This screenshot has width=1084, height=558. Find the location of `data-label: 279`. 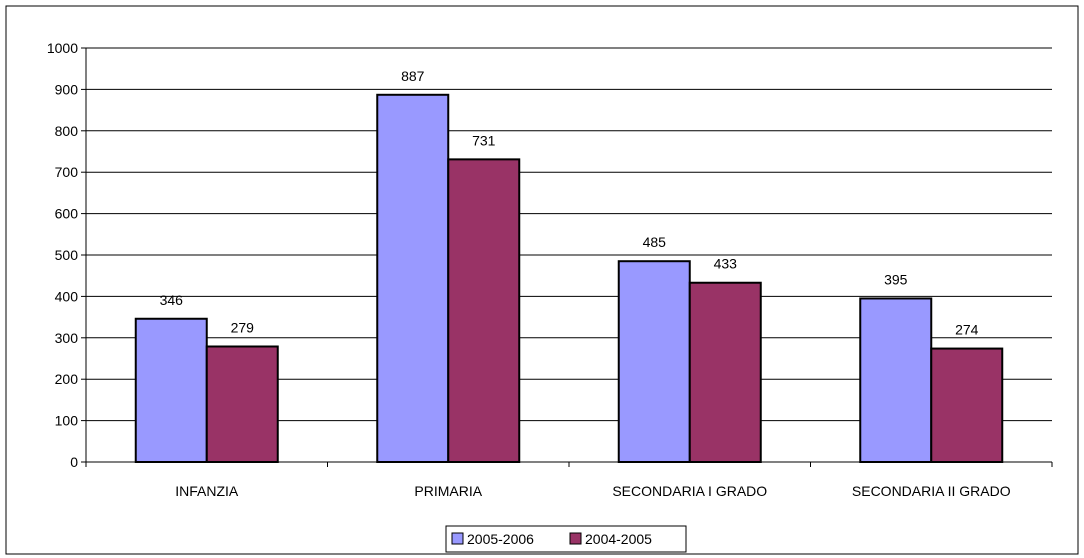

data-label: 279 is located at coordinates (243, 327).